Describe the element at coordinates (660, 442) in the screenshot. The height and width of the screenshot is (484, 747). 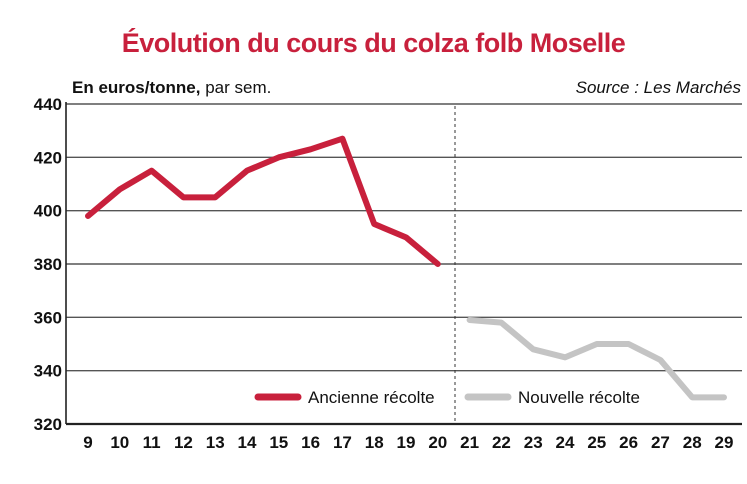
I see `x-tick-label-27: 27` at that location.